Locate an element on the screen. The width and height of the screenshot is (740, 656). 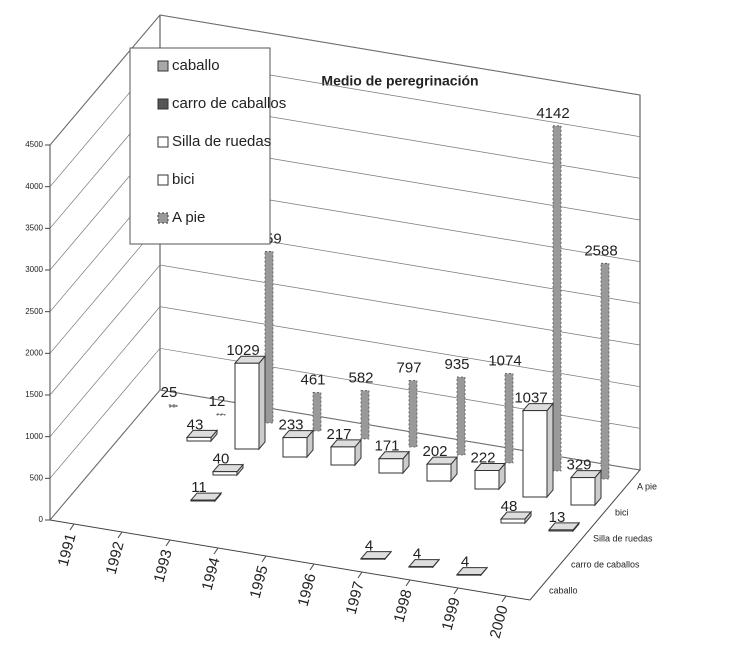
depth-label: carro de caballos is located at coordinates (605, 564).